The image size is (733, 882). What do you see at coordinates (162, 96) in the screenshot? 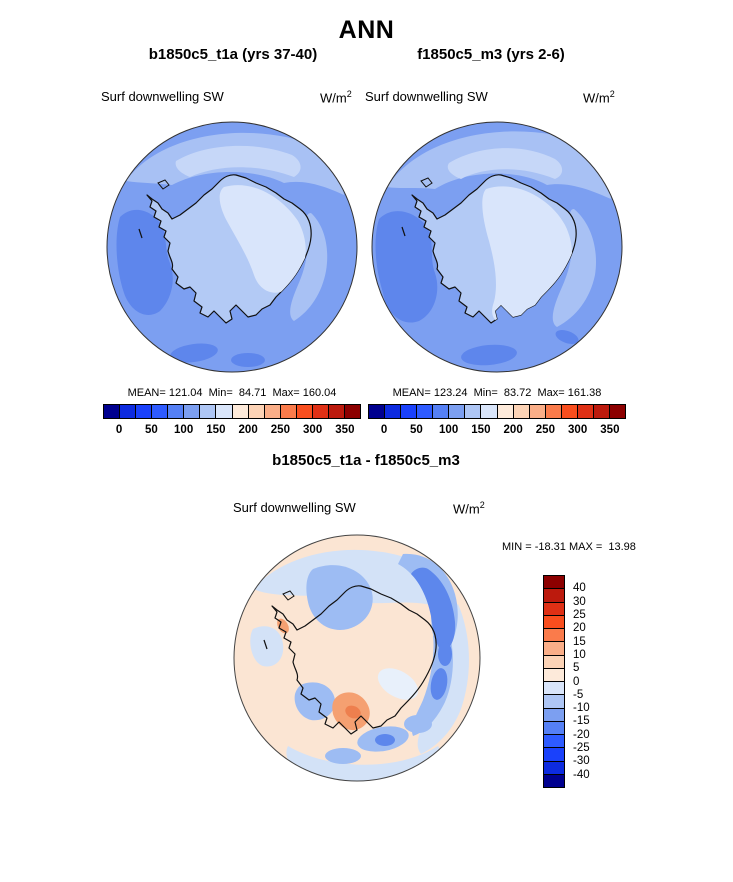
I see `field-label-left: Surf downwelling SW` at bounding box center [162, 96].